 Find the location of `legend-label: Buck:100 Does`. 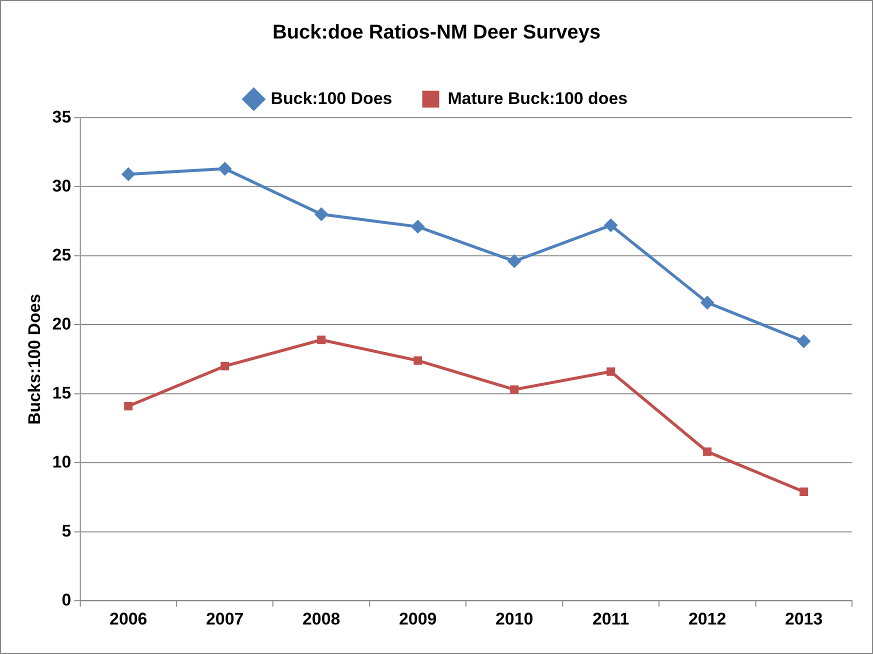

legend-label: Buck:100 Does is located at coordinates (331, 98).